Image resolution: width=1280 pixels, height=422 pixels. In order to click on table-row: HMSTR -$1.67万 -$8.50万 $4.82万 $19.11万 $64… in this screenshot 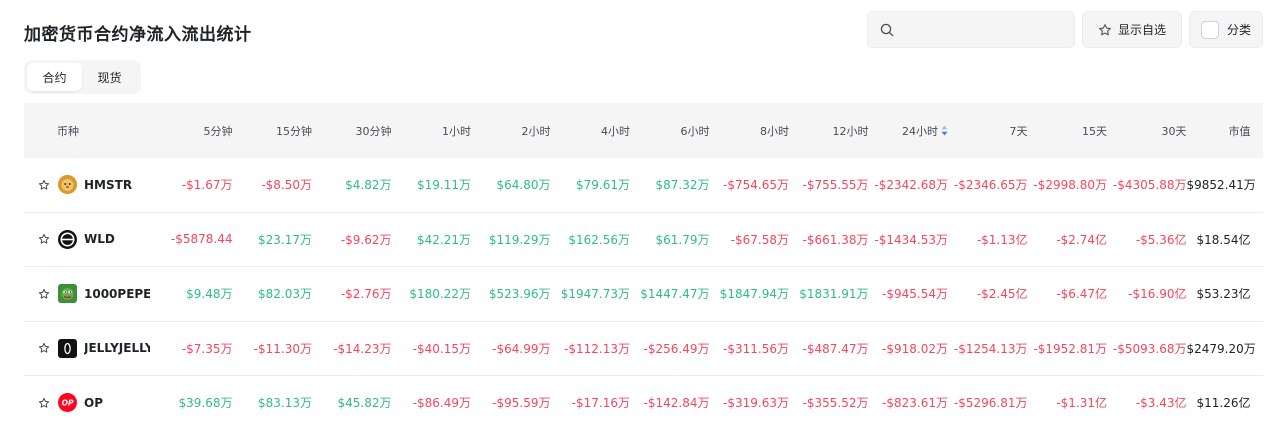, I will do `click(643, 185)`.